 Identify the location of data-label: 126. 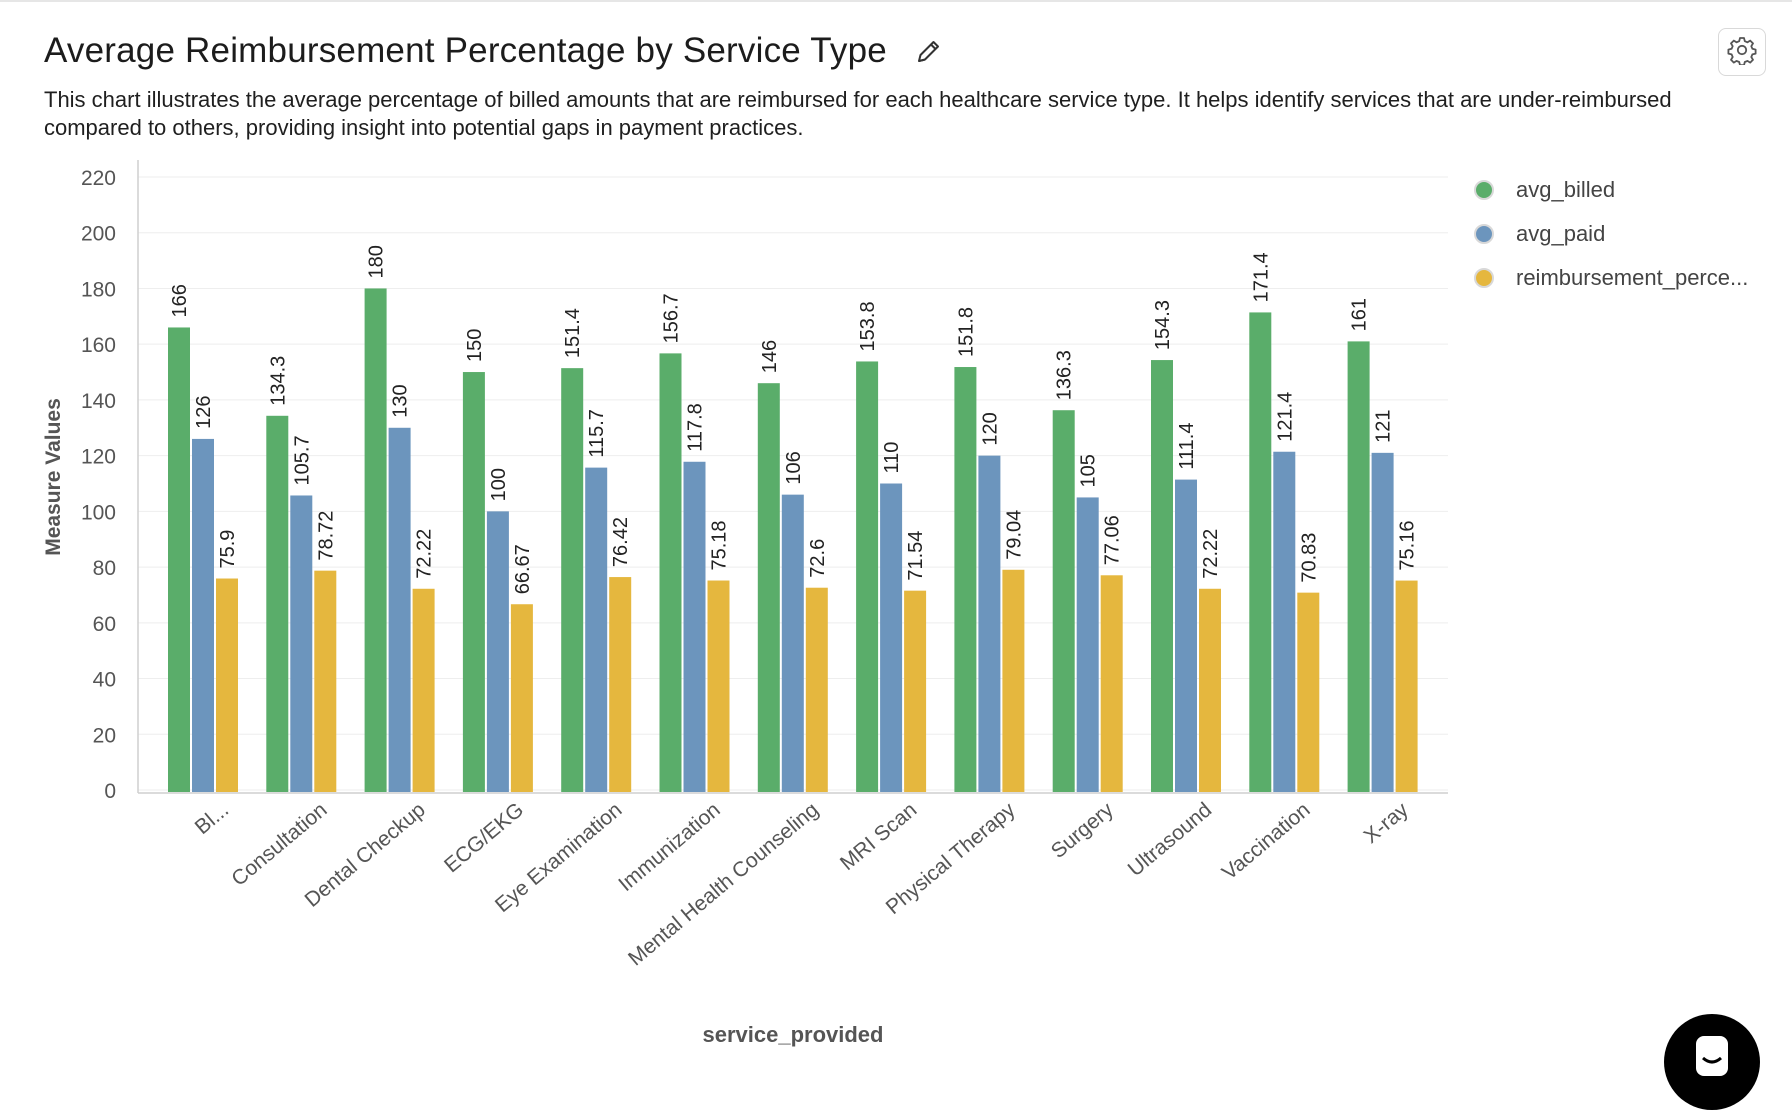
(204, 412).